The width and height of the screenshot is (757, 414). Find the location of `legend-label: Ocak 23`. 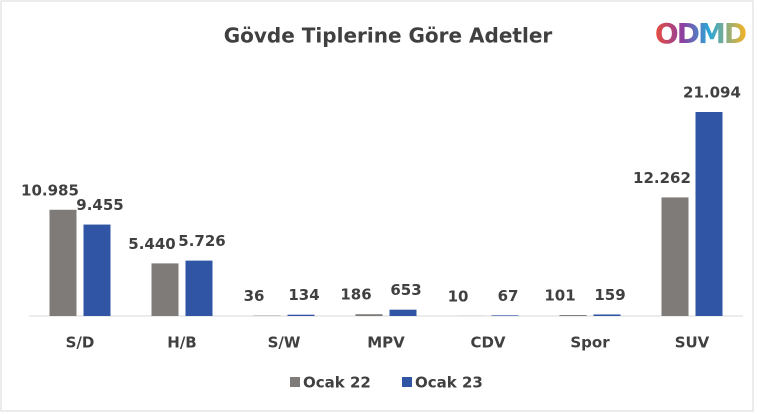

legend-label: Ocak 23 is located at coordinates (449, 383).